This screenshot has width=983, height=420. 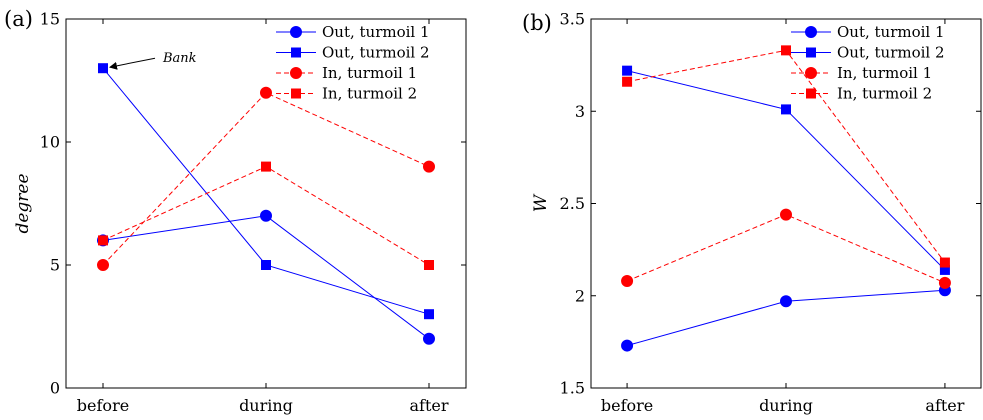 What do you see at coordinates (50, 142) in the screenshot?
I see `y-tick-label: 10` at bounding box center [50, 142].